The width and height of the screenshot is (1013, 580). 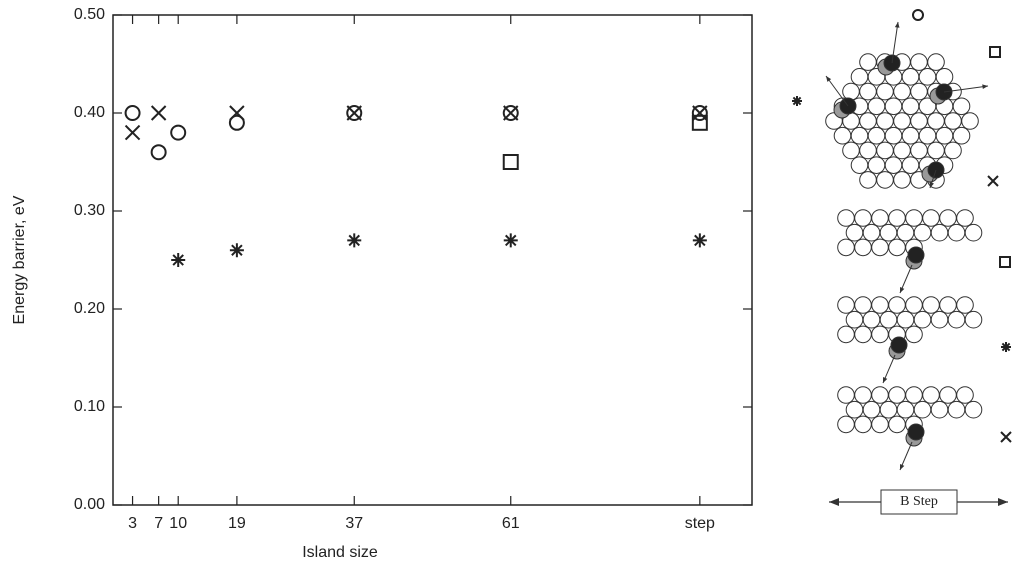 I want to click on y-tick-label: 0.30, so click(x=89, y=210).